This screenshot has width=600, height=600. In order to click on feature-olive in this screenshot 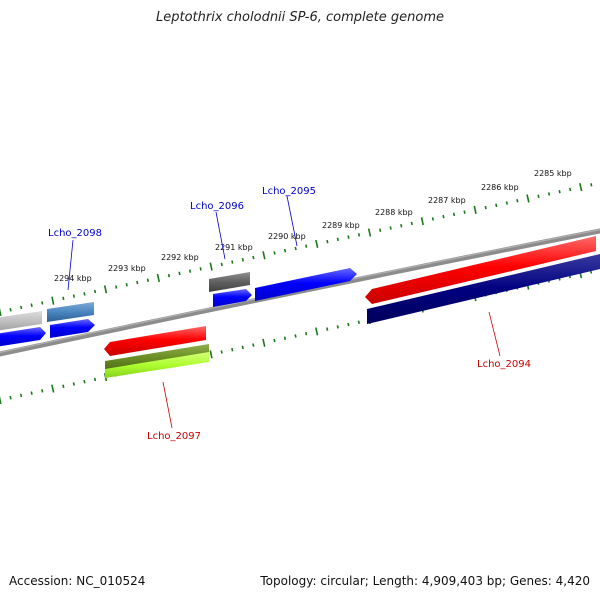, I will do `click(157, 357)`.